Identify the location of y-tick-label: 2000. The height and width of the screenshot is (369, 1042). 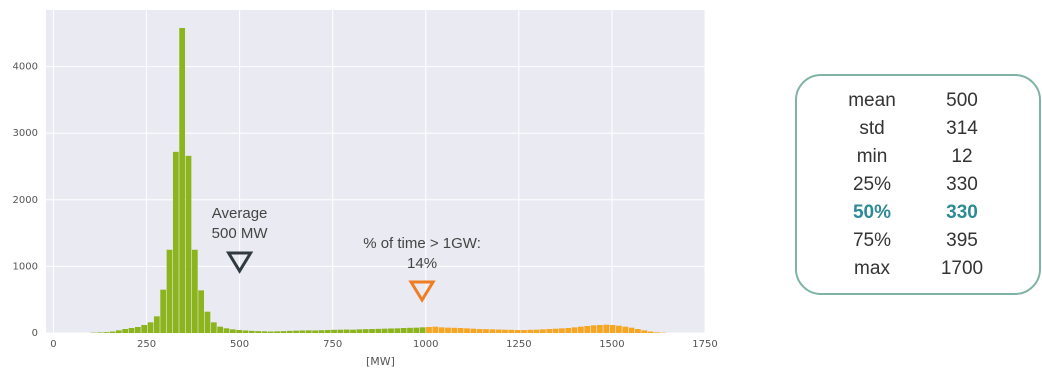
(25, 200).